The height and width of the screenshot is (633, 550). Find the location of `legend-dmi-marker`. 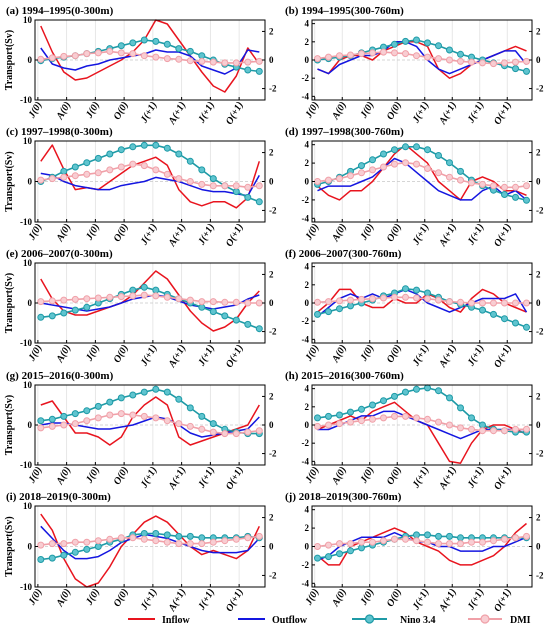

legend-dmi-marker is located at coordinates (485, 619).